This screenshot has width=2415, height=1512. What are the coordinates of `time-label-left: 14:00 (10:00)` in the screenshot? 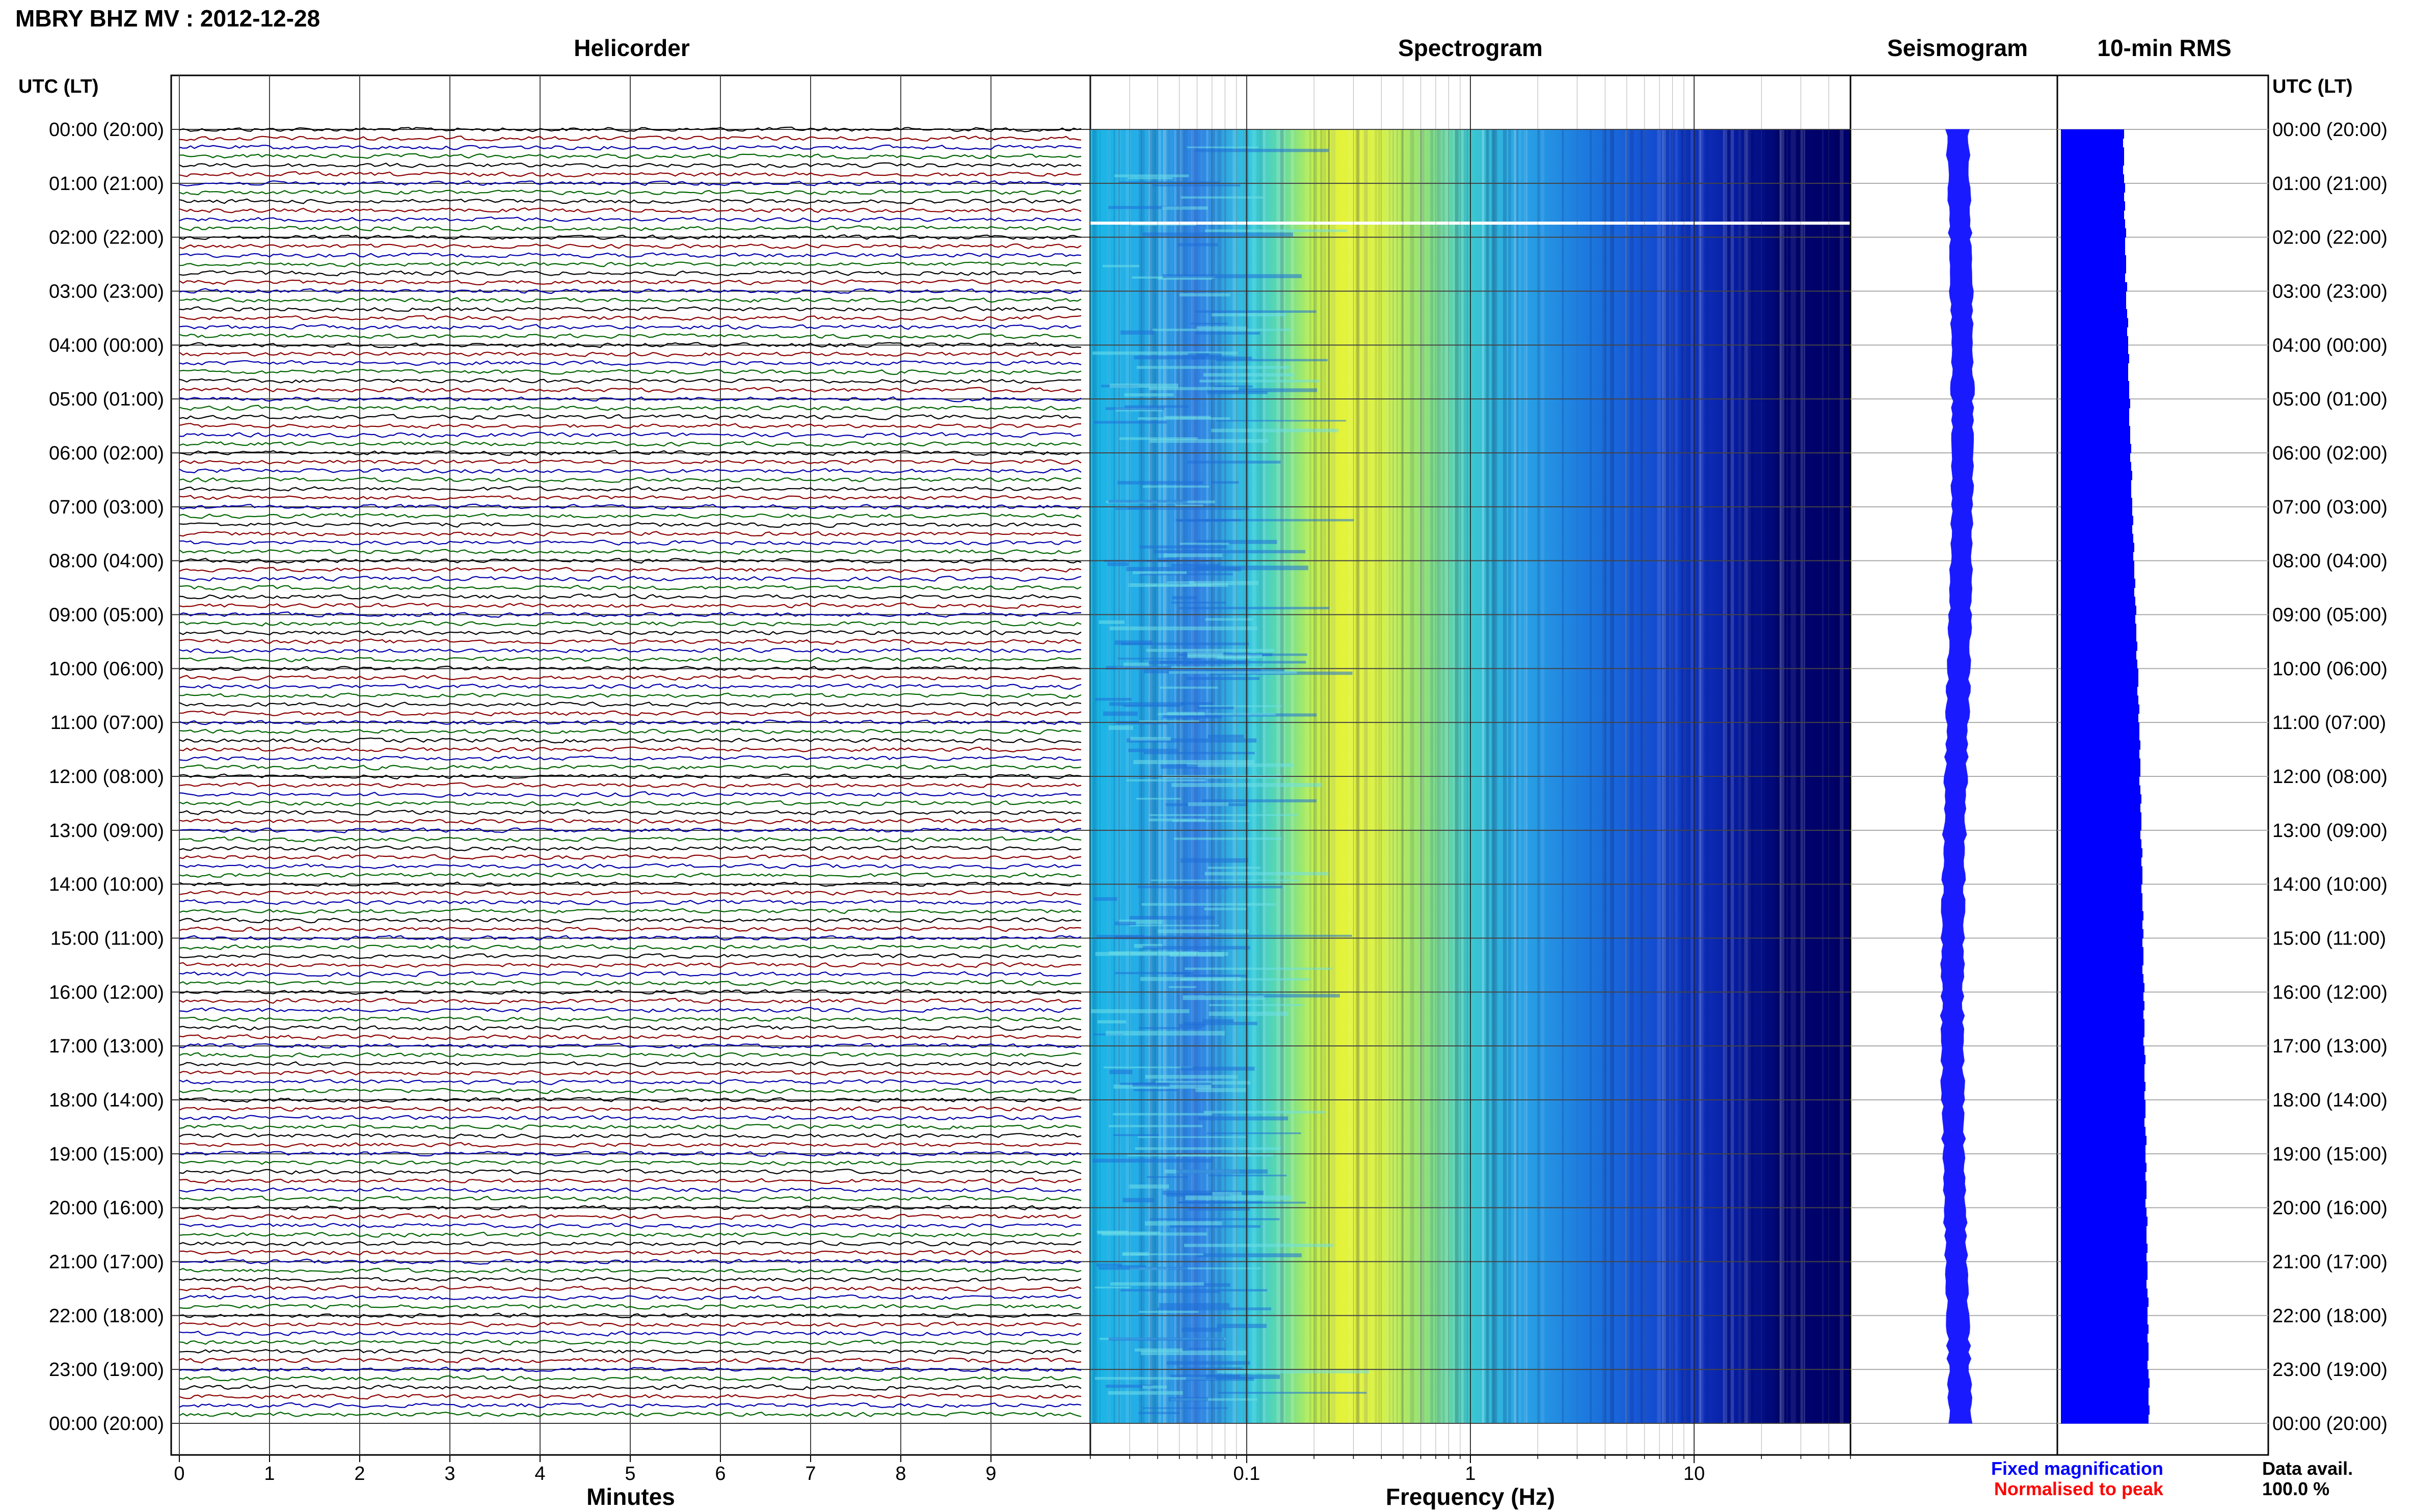 It's located at (107, 885).